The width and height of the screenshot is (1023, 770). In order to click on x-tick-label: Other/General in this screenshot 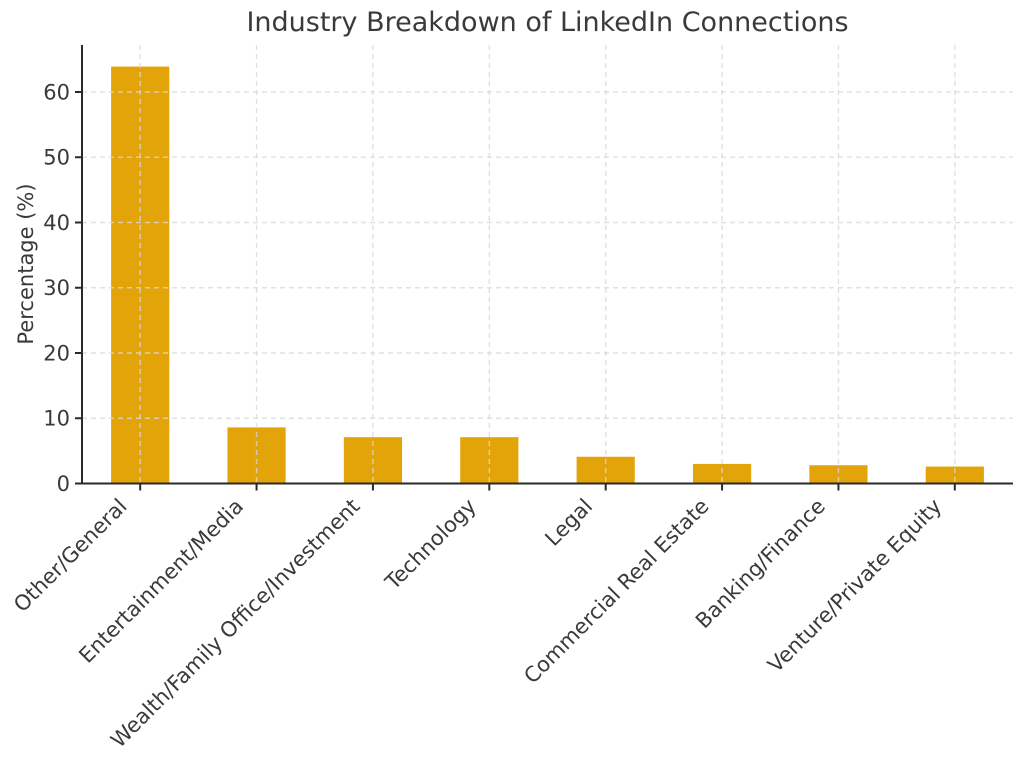, I will do `click(70, 555)`.